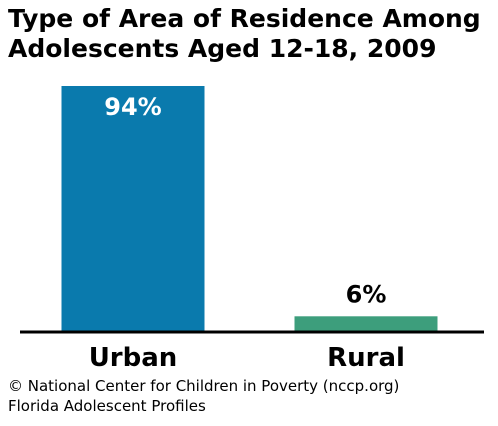 The image size is (498, 426). I want to click on data-label-rural: 6%, so click(366, 294).